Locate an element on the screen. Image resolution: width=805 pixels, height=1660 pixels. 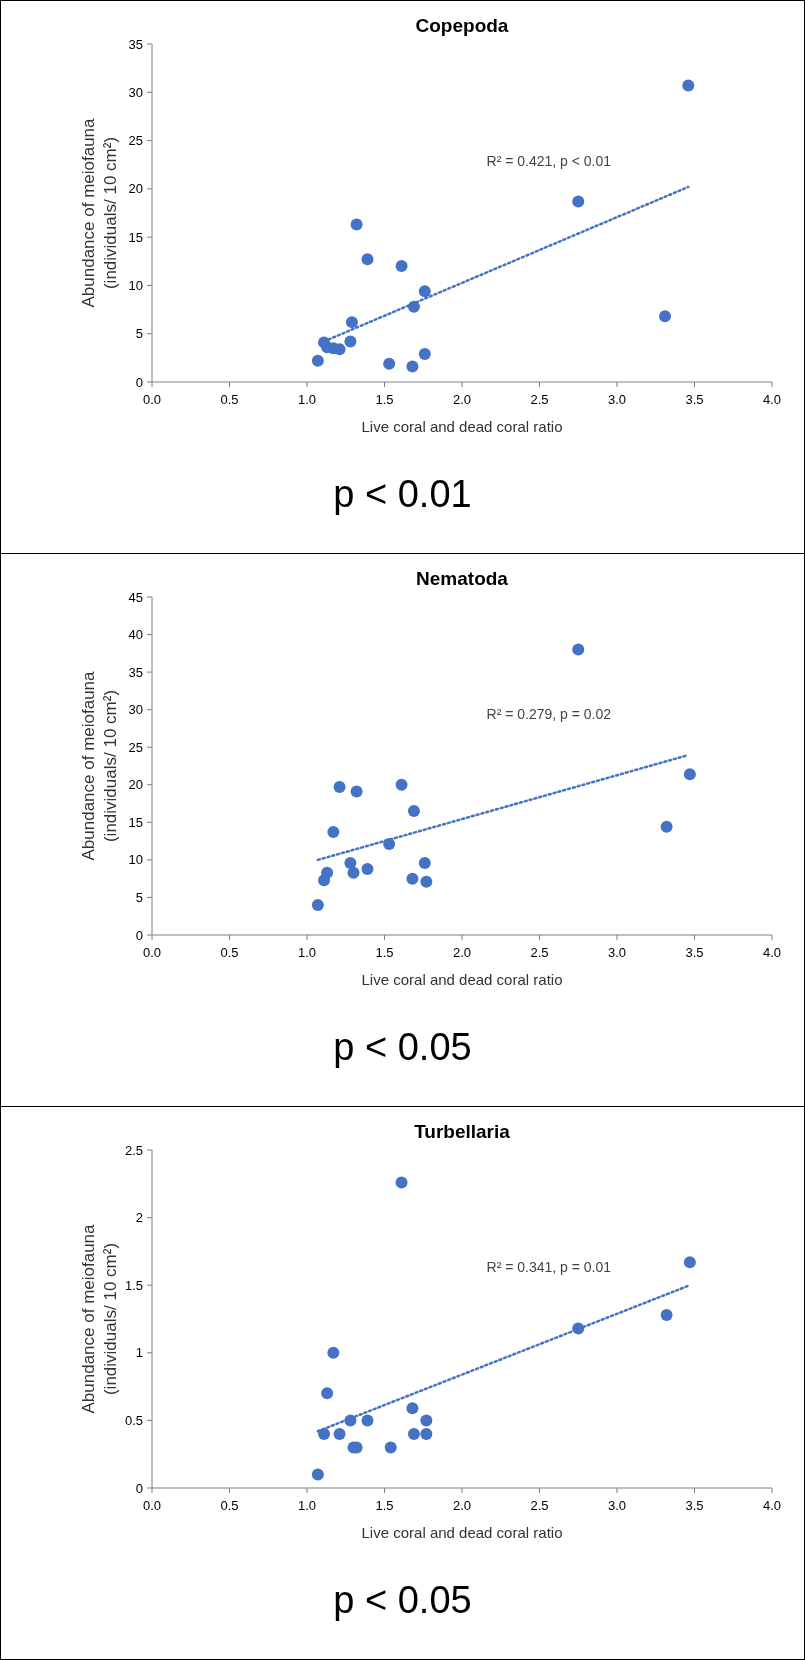
y-tick-label: 30 is located at coordinates (135, 710).